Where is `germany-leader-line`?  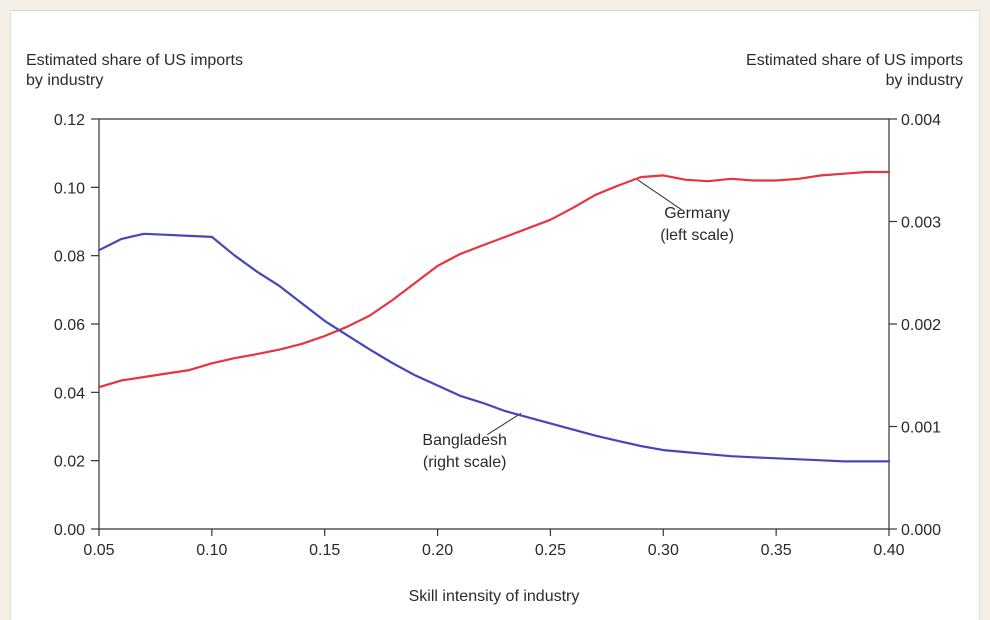
germany-leader-line is located at coordinates (658, 194).